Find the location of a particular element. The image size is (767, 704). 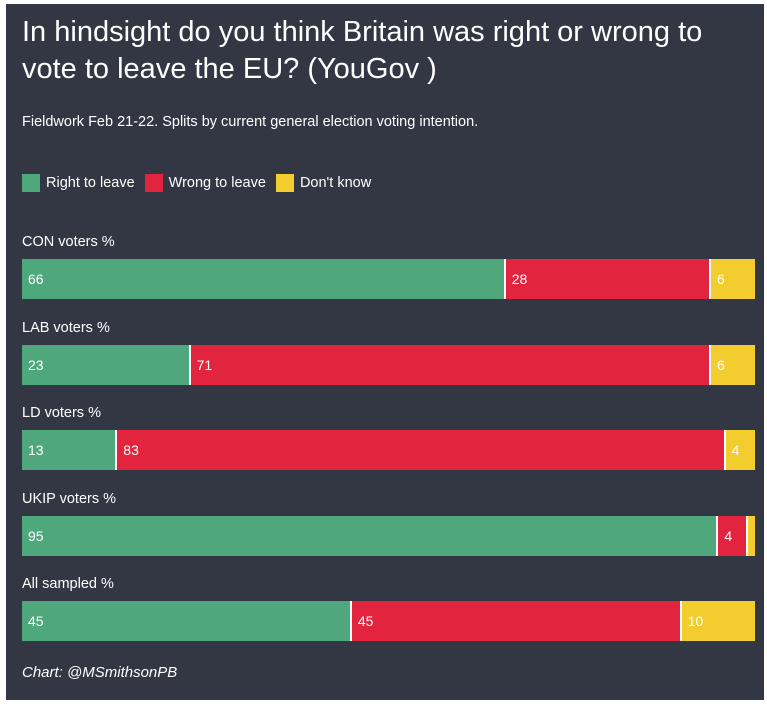

legend-label-dont-know: Don't know is located at coordinates (335, 183).